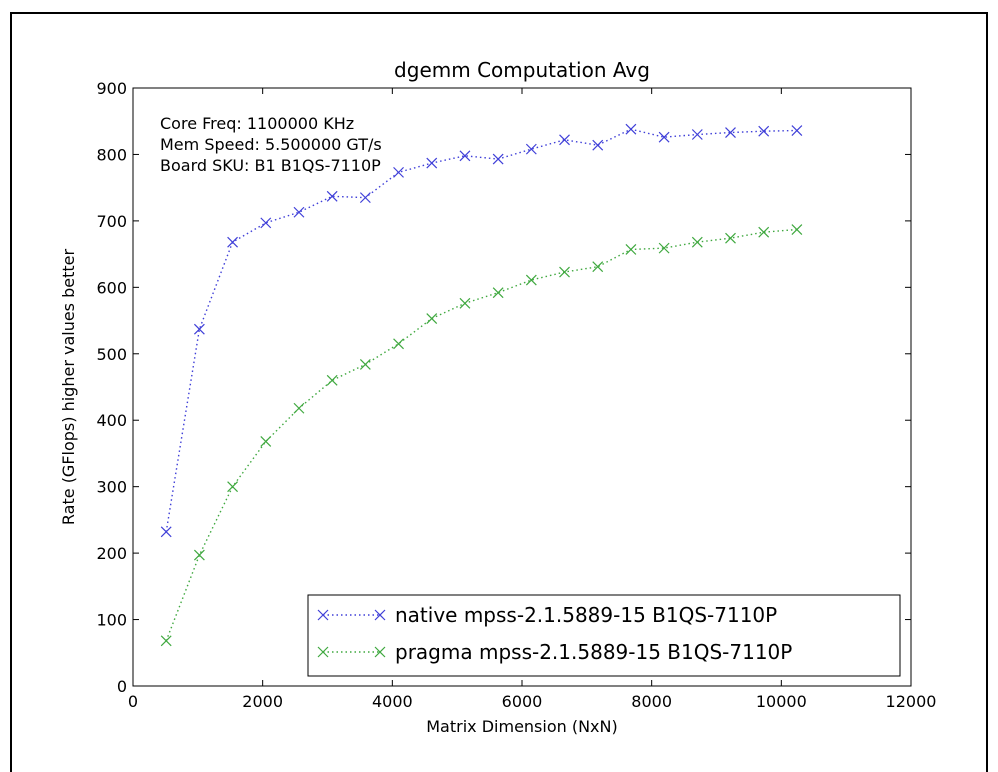 This screenshot has height=772, width=998. I want to click on y-tick-label: 400, so click(111, 420).